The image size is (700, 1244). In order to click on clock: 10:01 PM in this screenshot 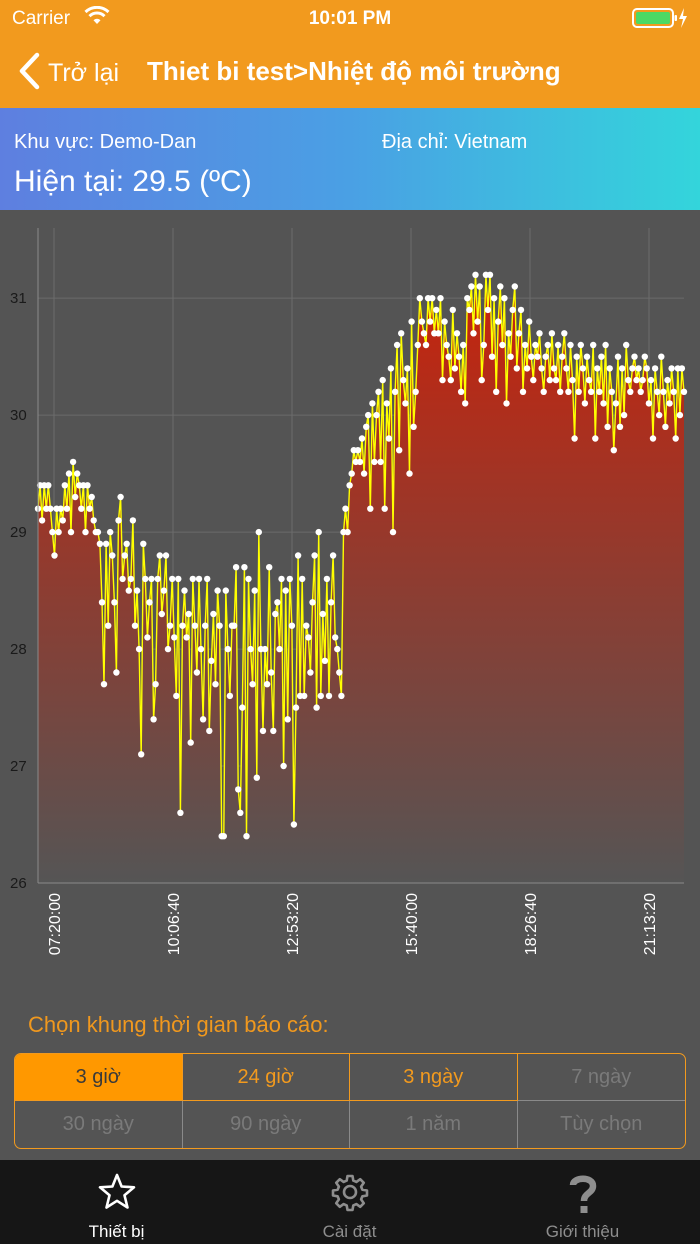, I will do `click(350, 18)`.